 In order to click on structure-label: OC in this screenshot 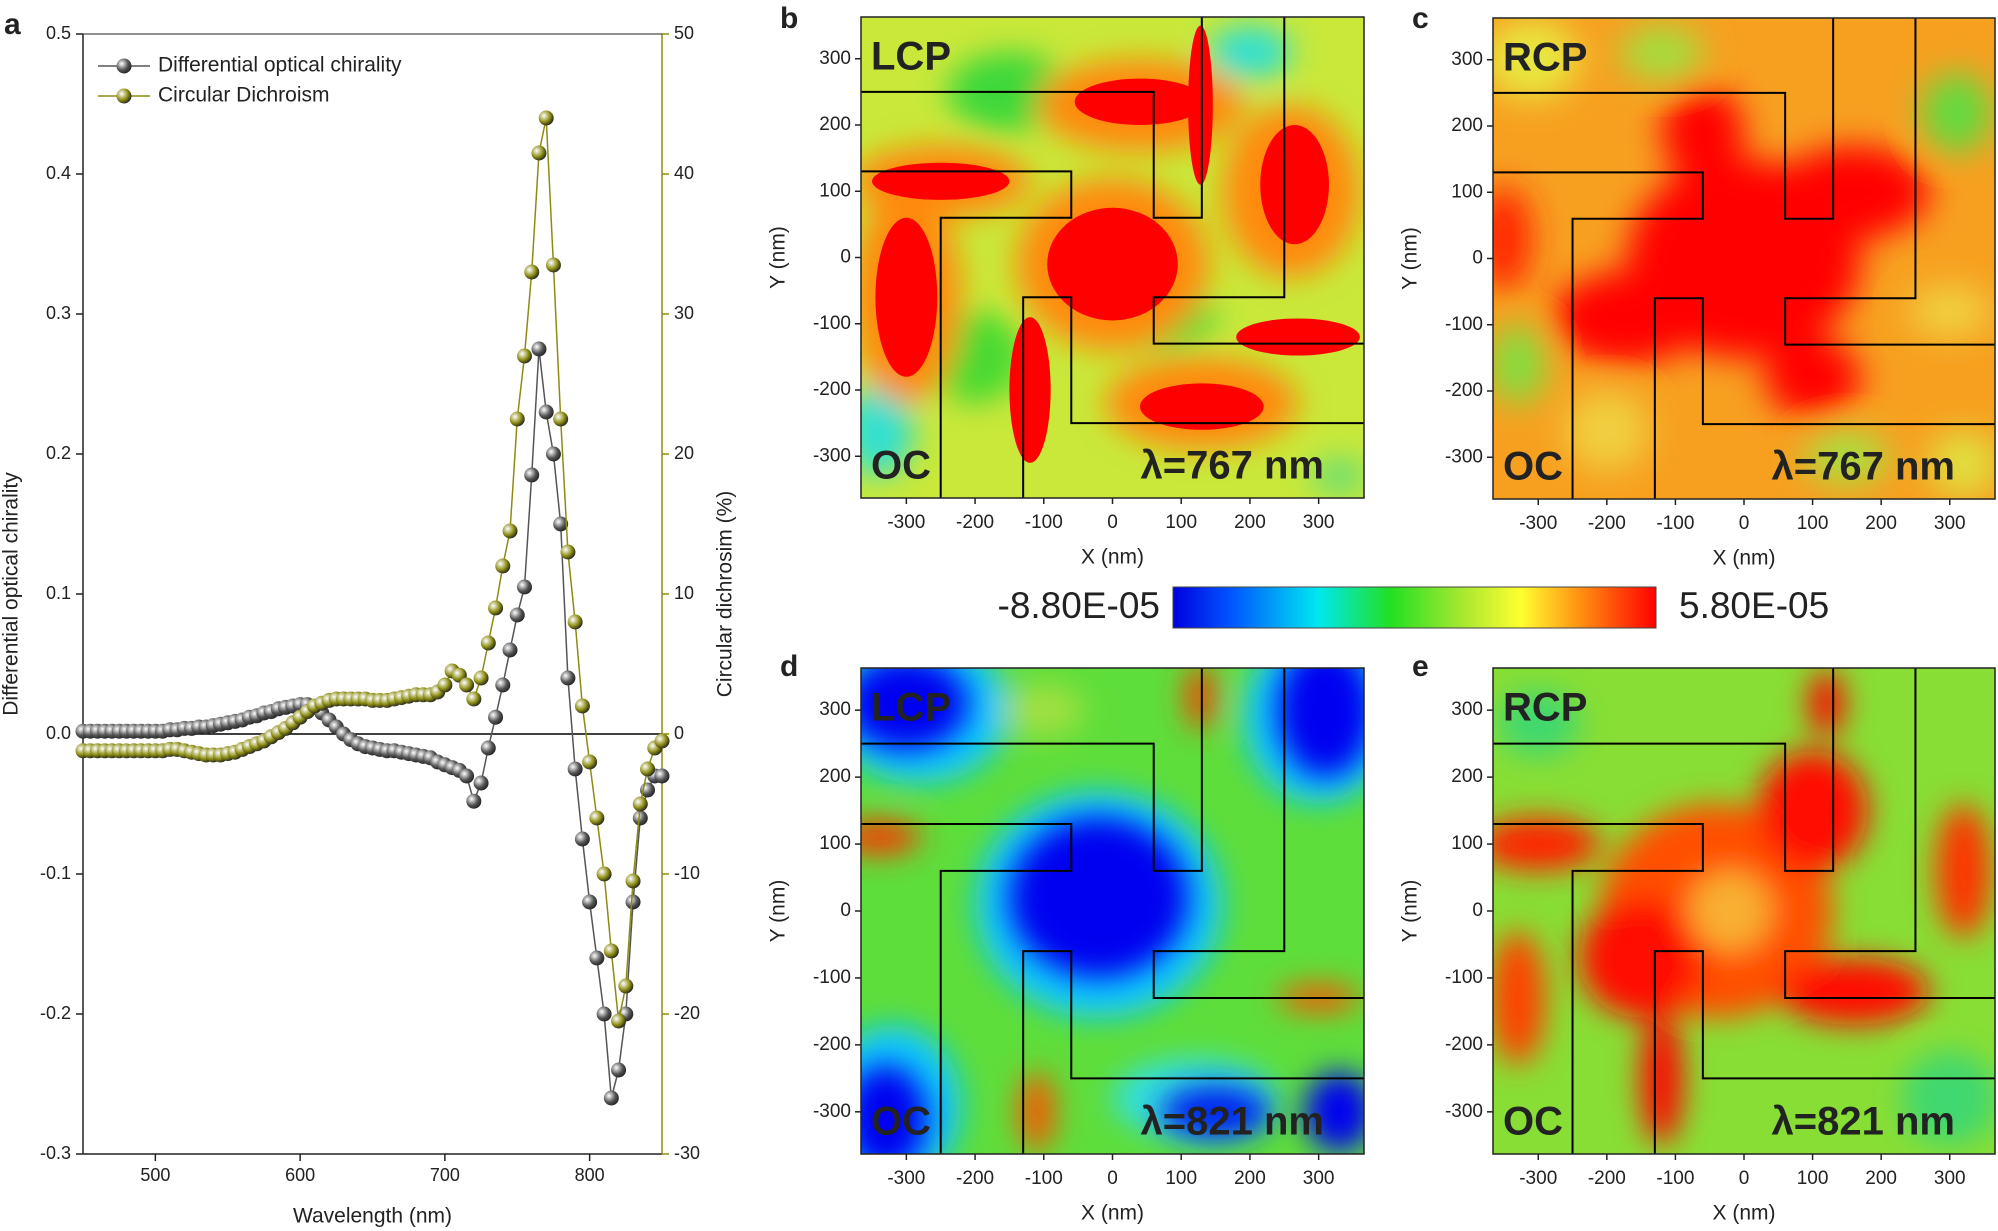, I will do `click(1533, 467)`.